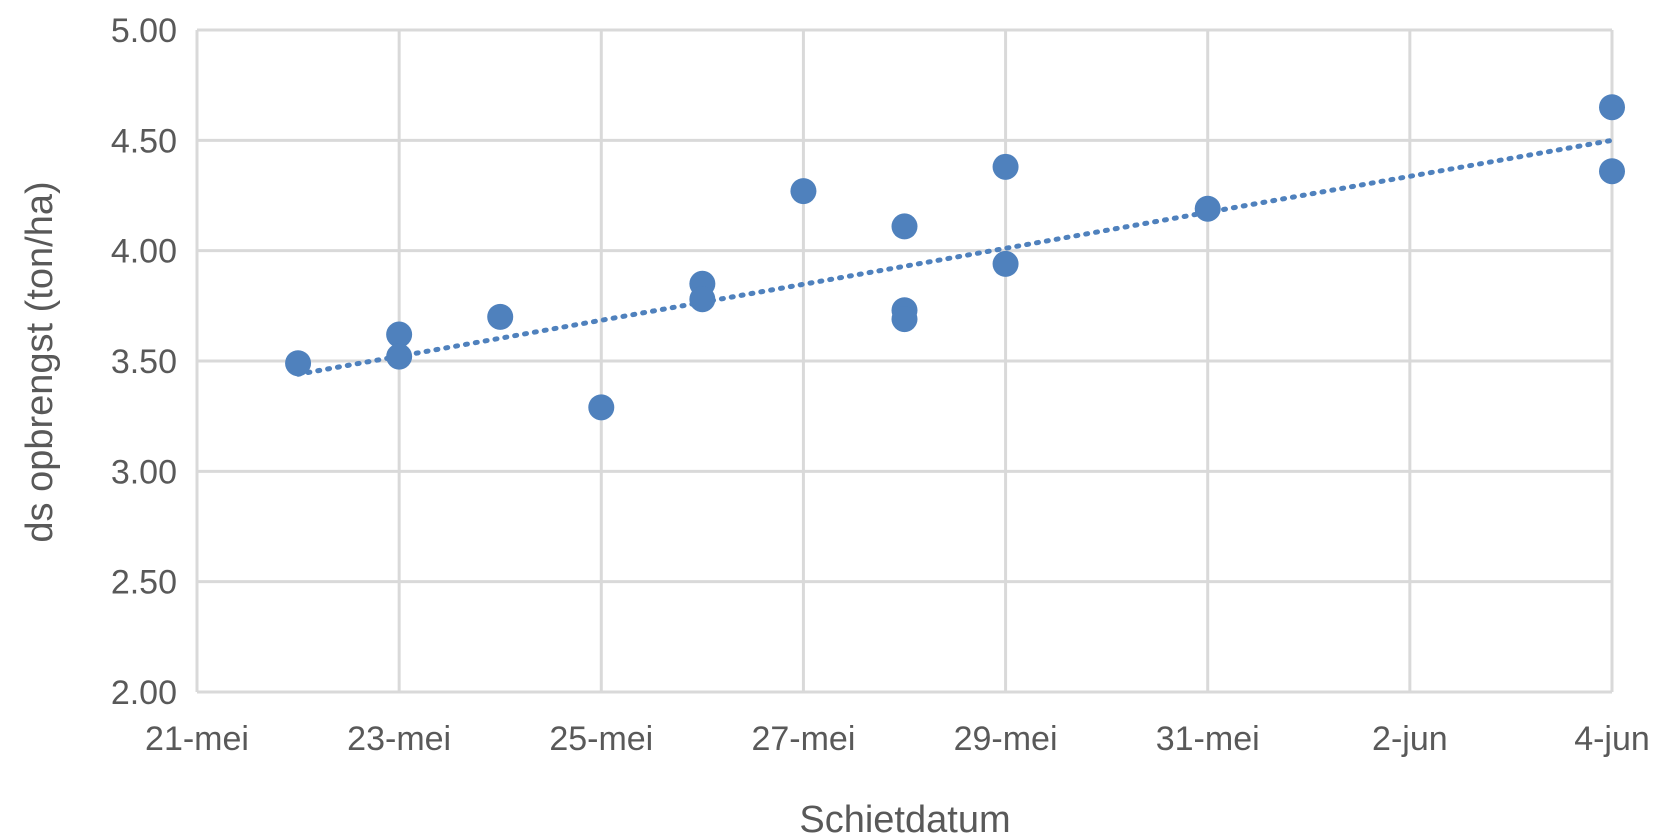 The height and width of the screenshot is (838, 1670). I want to click on y-tick-label: 4.50, so click(144, 141).